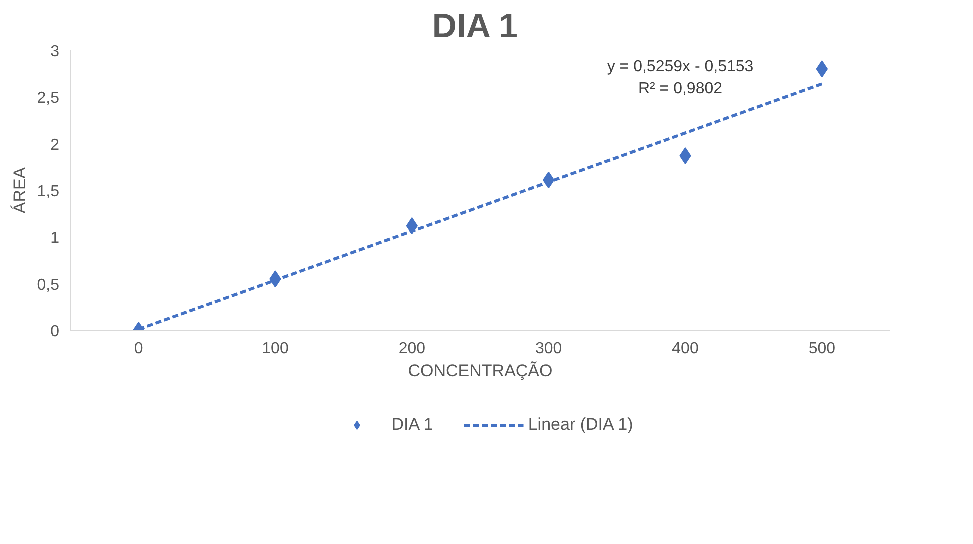  I want to click on chart-title: DIA 1, so click(475, 27).